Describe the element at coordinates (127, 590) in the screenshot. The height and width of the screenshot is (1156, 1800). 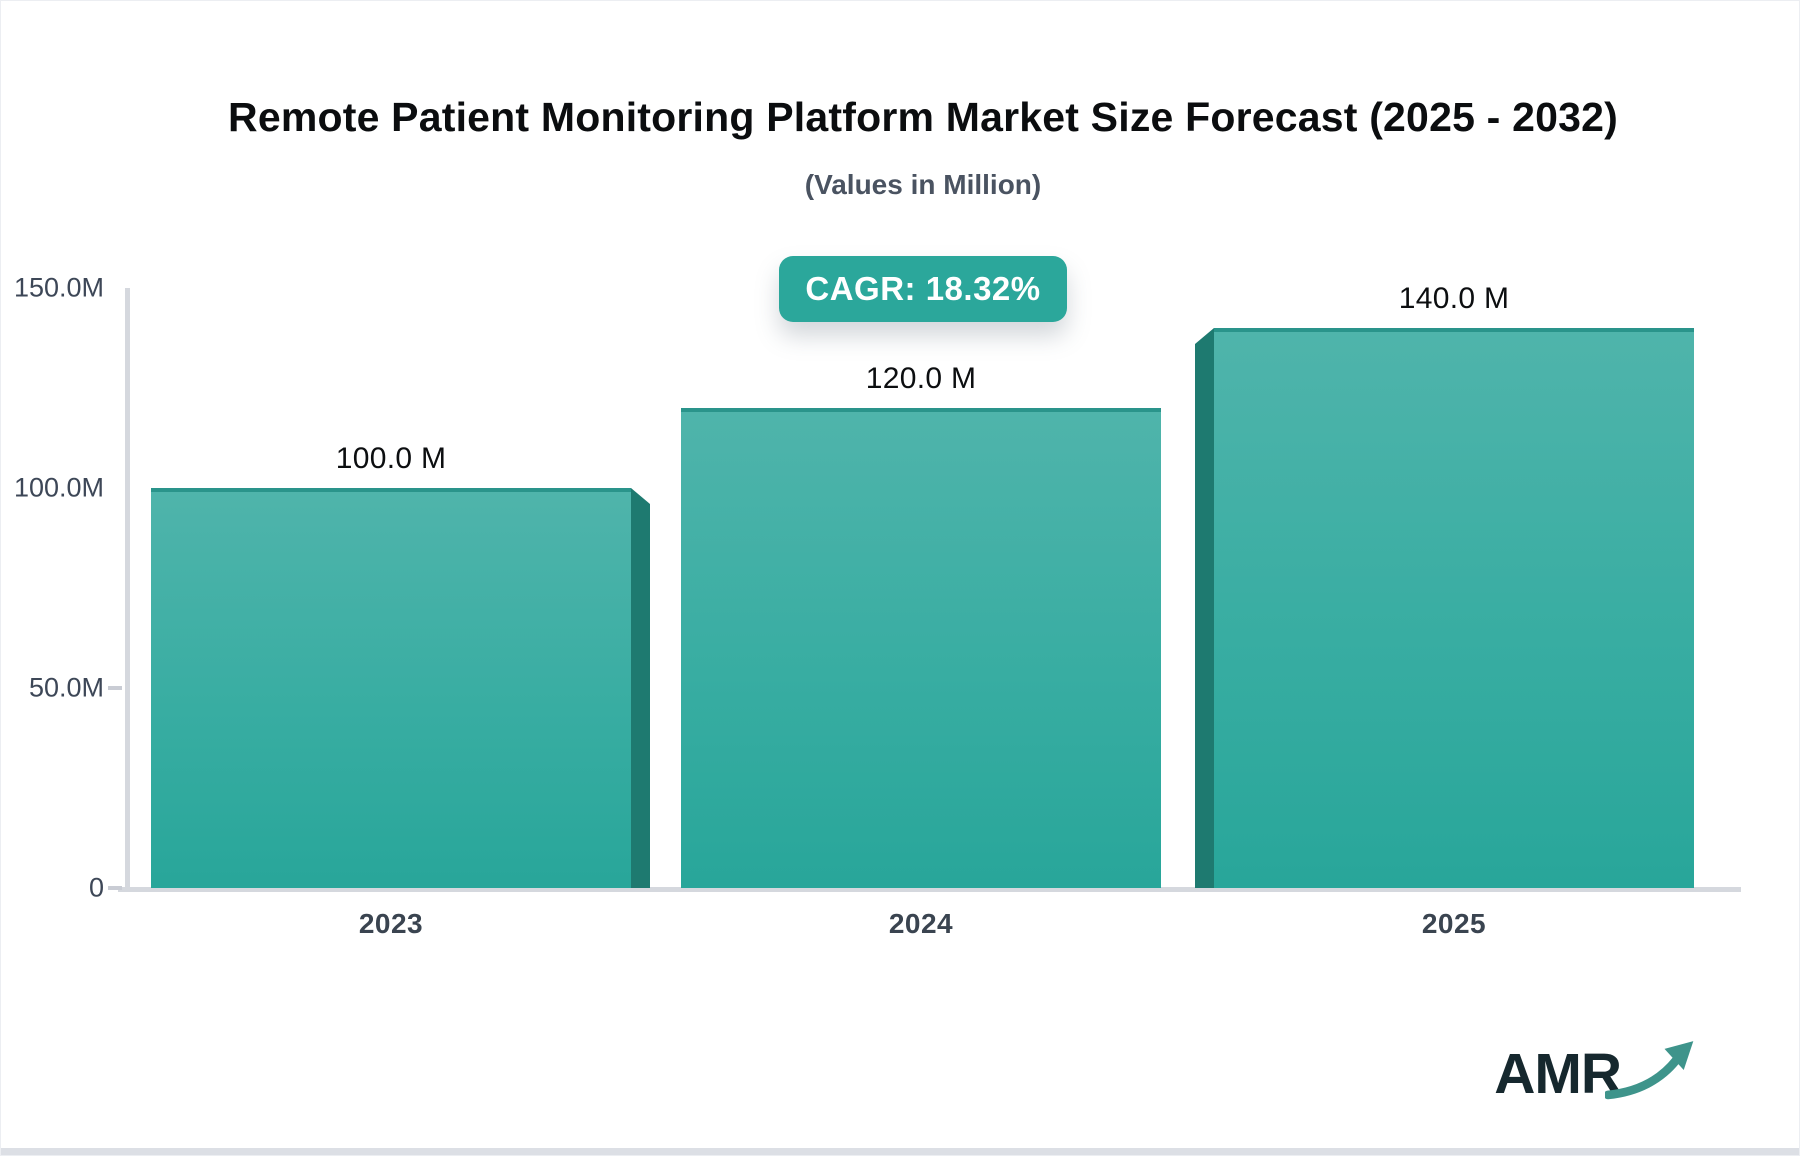
I see `y-axis-line` at that location.